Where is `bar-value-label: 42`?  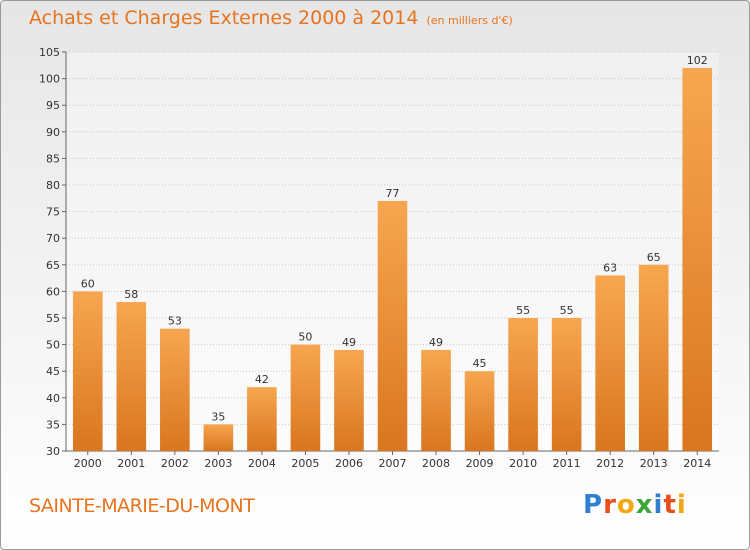 bar-value-label: 42 is located at coordinates (262, 379).